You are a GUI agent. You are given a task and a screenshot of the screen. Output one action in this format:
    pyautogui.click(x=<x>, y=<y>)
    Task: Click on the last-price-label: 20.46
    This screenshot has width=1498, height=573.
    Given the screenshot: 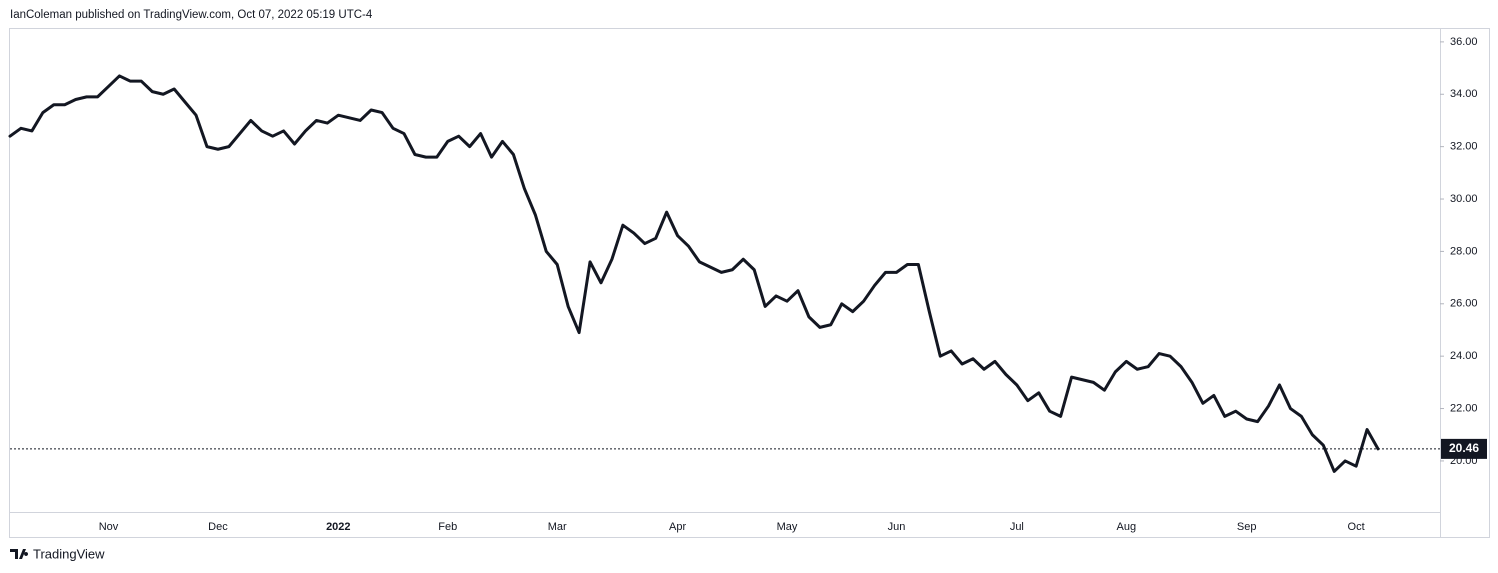 What is the action you would take?
    pyautogui.click(x=1464, y=448)
    